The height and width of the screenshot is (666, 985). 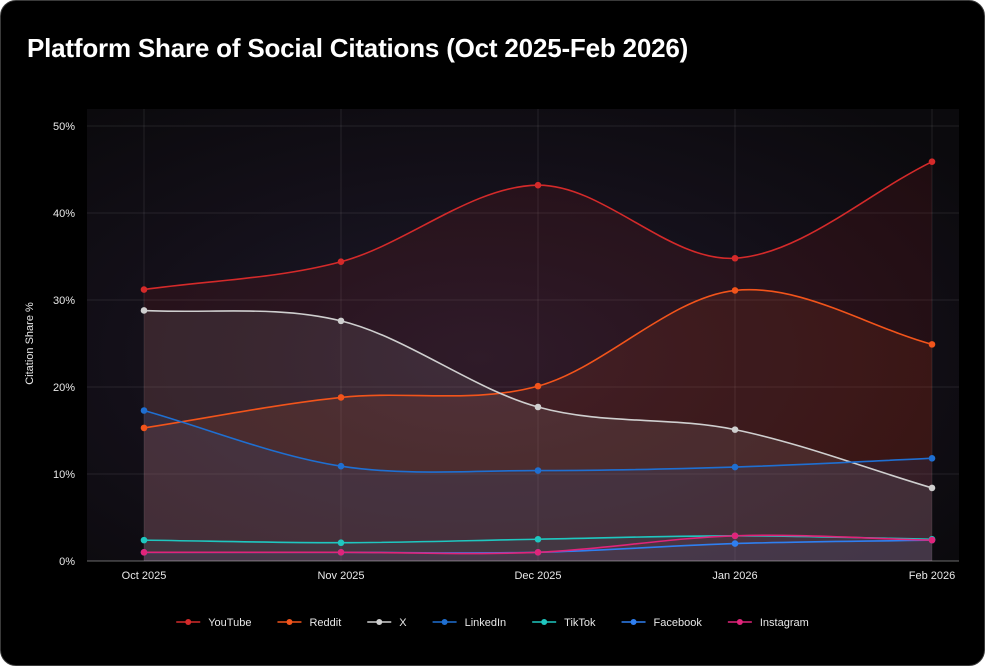 I want to click on y-axis-title: Citation Share %, so click(x=30, y=343).